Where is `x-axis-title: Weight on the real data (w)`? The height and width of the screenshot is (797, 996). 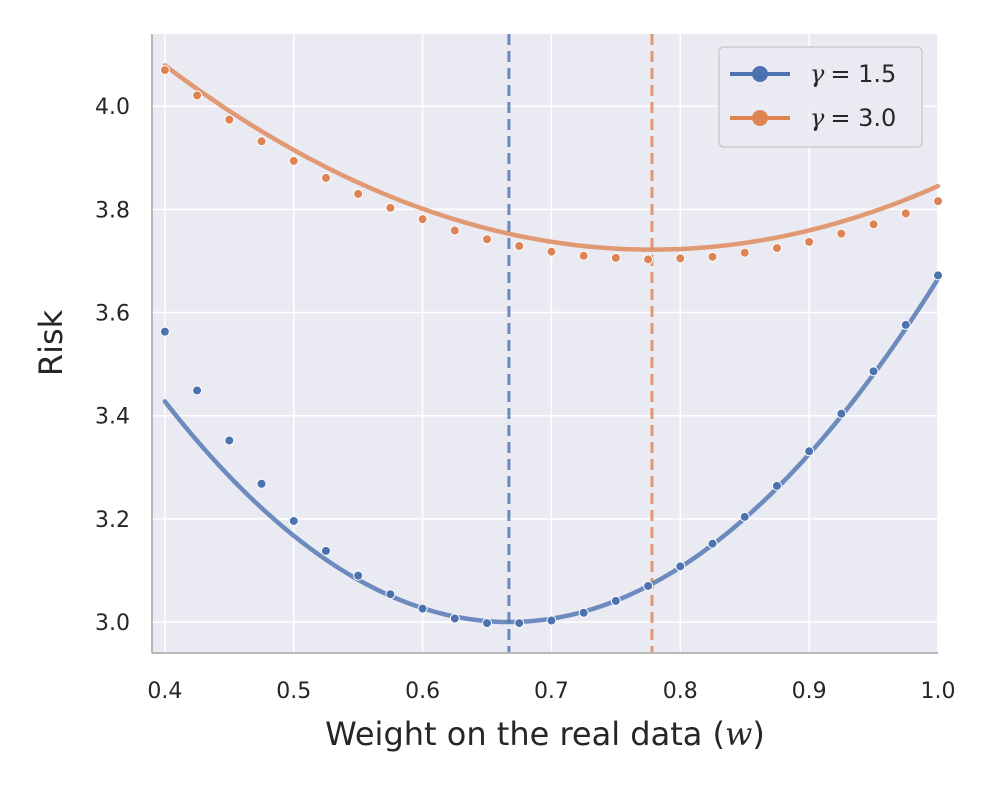 x-axis-title: Weight on the real data (w) is located at coordinates (545, 734).